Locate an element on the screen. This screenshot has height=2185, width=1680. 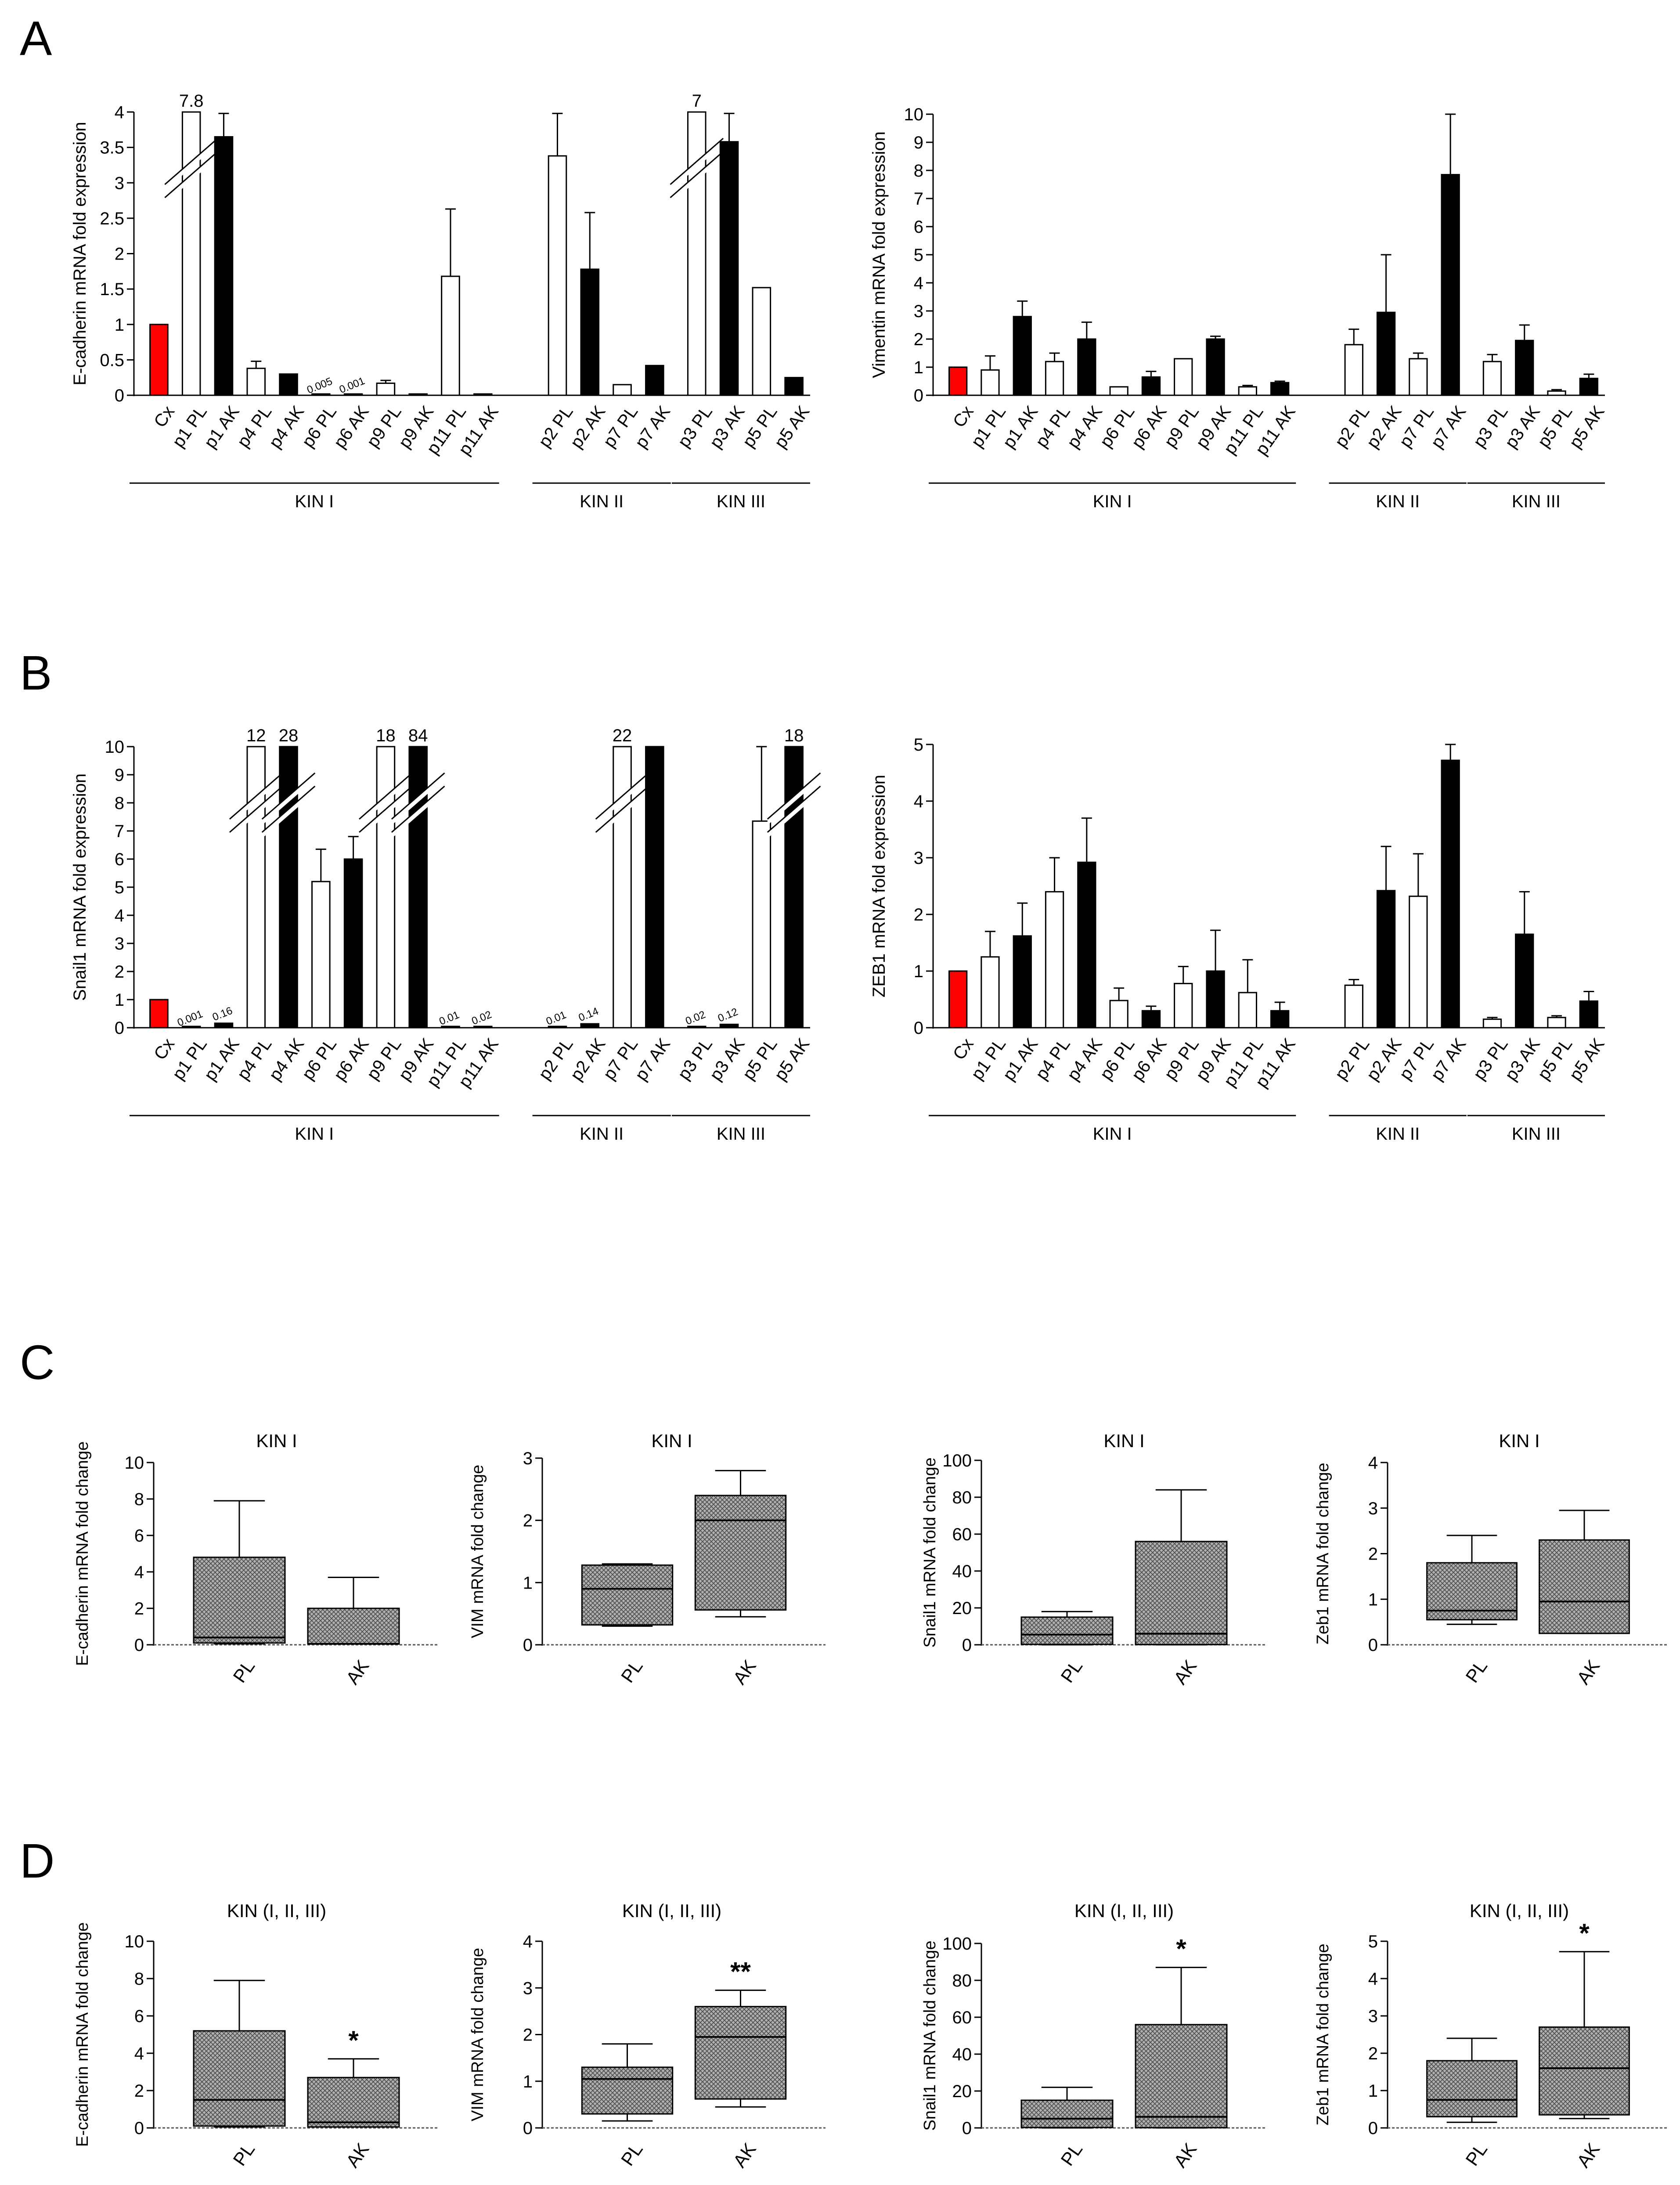
value-label: 0.001 is located at coordinates (352, 386).